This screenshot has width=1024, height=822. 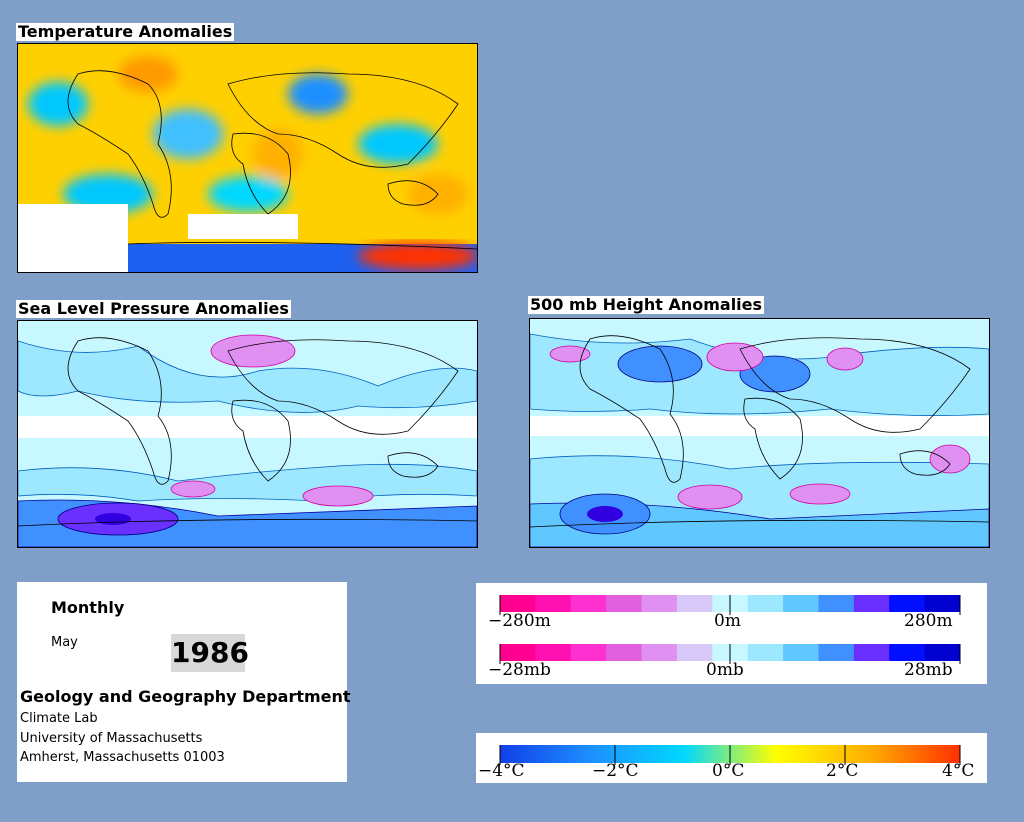 What do you see at coordinates (928, 670) in the screenshot?
I see `pressure-legend-max: 28mb` at bounding box center [928, 670].